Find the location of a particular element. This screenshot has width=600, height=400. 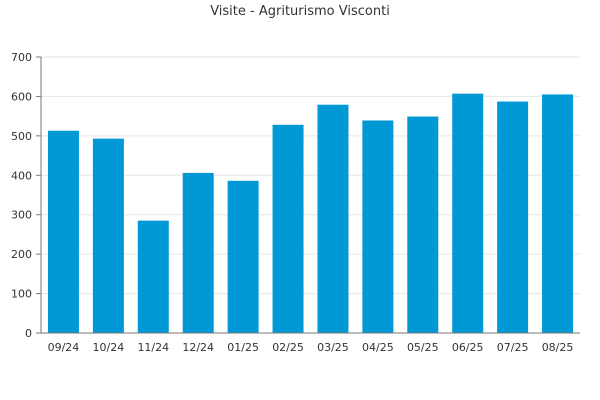

y-tick-label: 0 is located at coordinates (28, 333).